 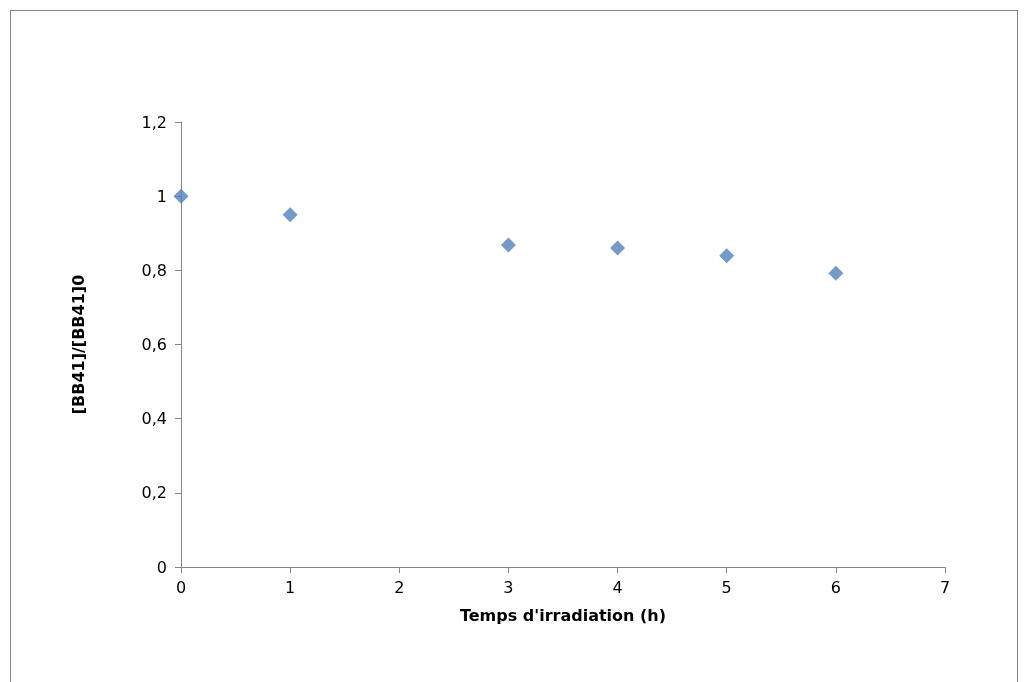 I want to click on x-tick-label: 5, so click(x=726, y=587).